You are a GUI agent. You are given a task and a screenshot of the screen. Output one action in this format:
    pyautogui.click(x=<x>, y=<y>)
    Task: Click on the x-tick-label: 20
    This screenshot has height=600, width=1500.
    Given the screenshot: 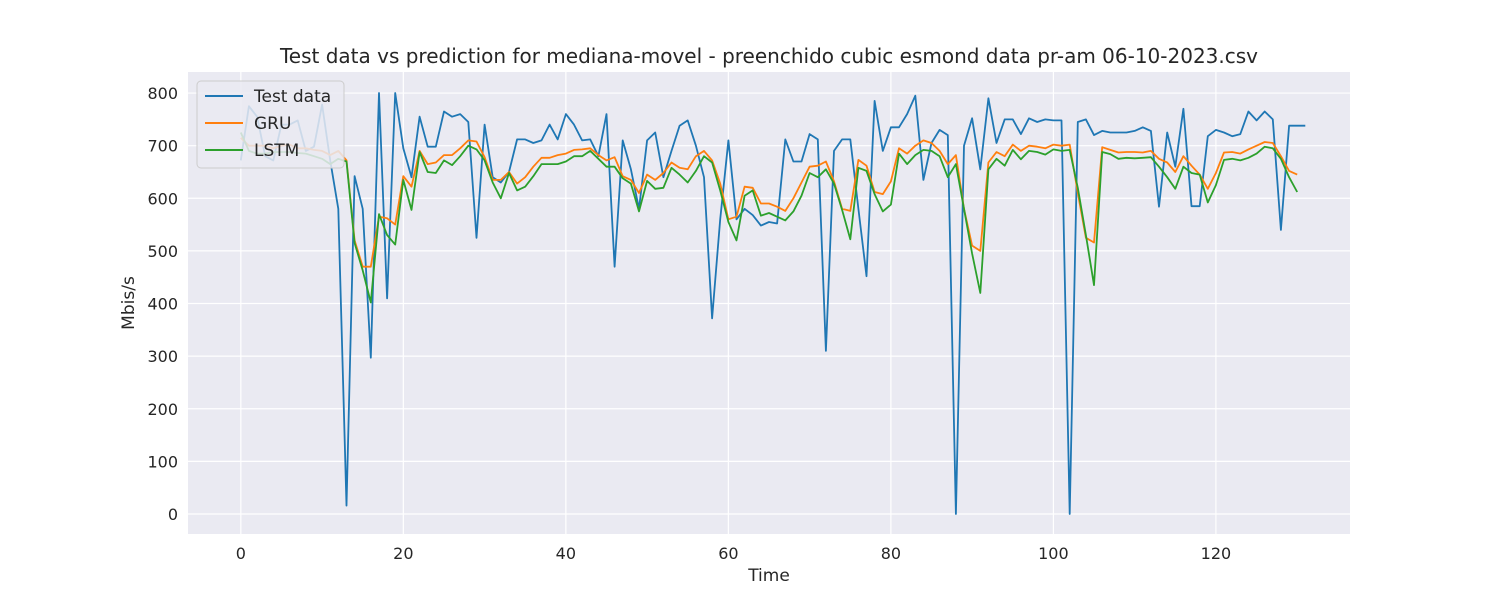 What is the action you would take?
    pyautogui.click(x=403, y=553)
    